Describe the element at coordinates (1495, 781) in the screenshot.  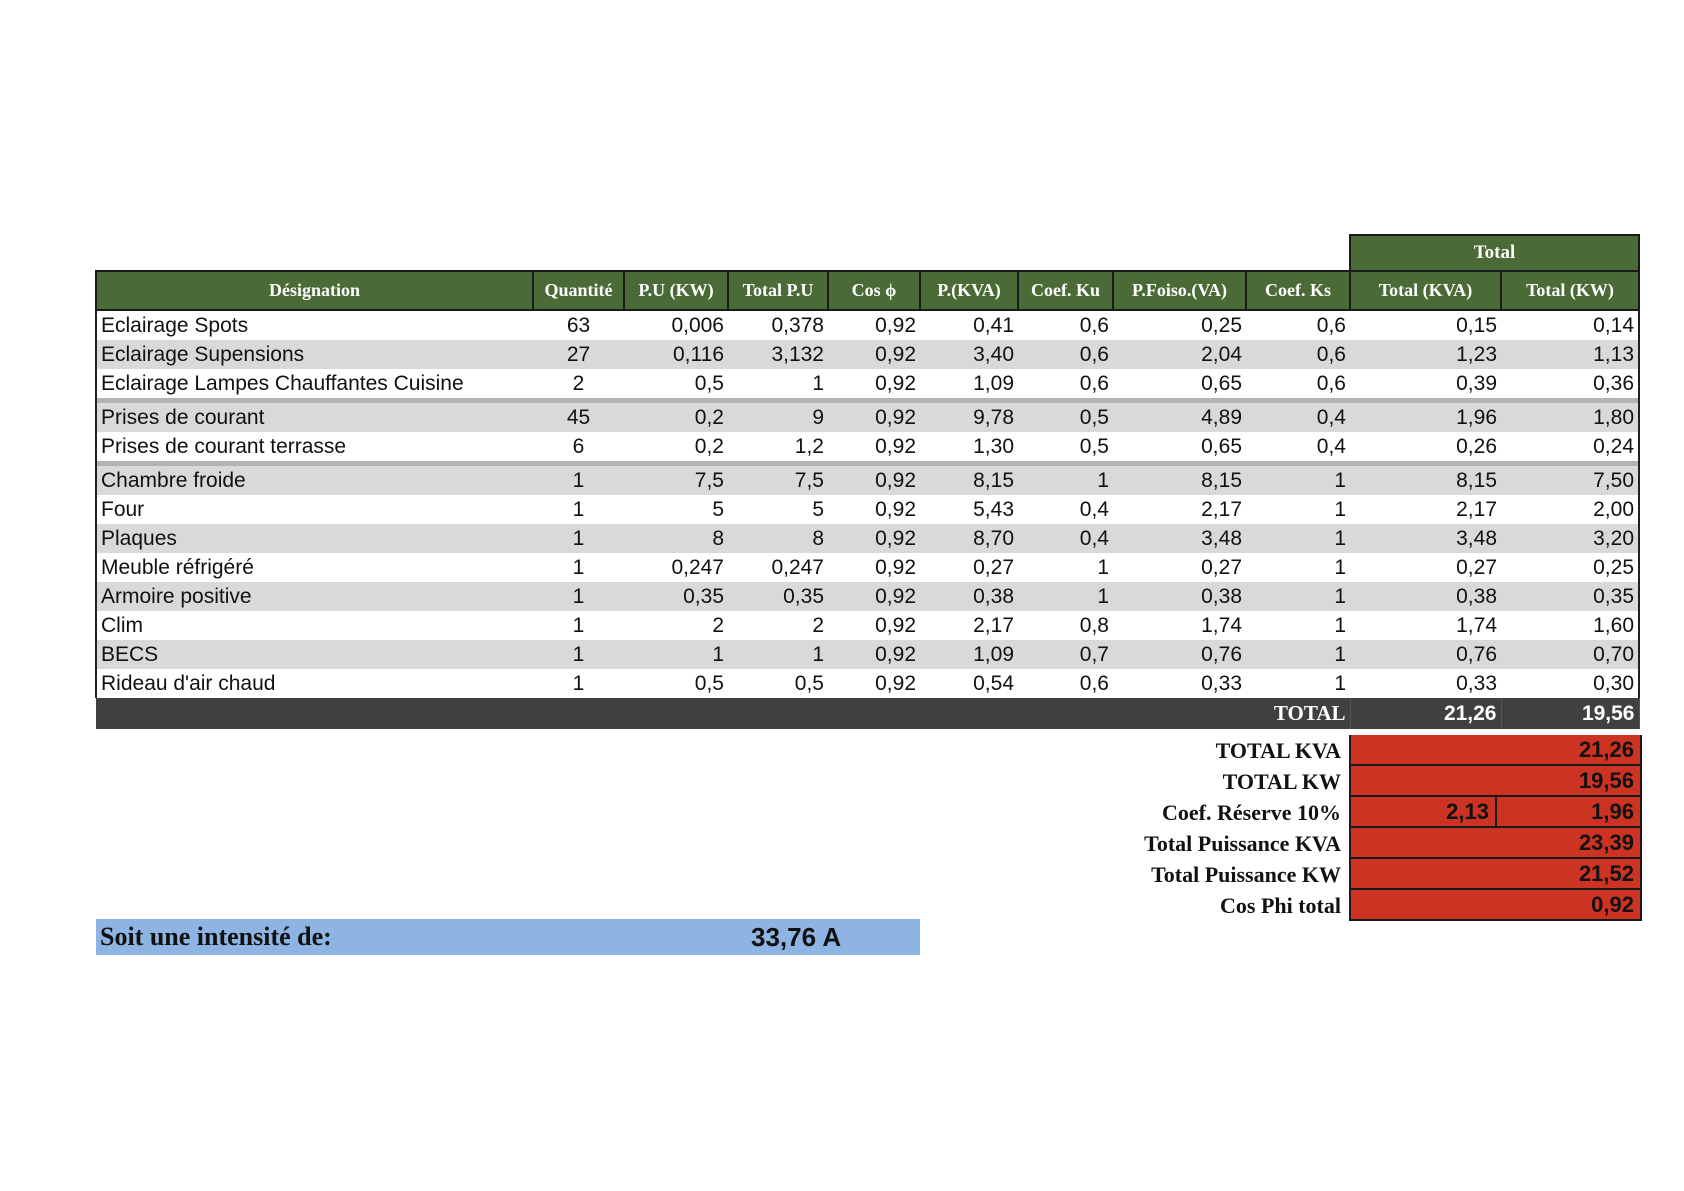
I see `summary-value-box: 19,56` at that location.